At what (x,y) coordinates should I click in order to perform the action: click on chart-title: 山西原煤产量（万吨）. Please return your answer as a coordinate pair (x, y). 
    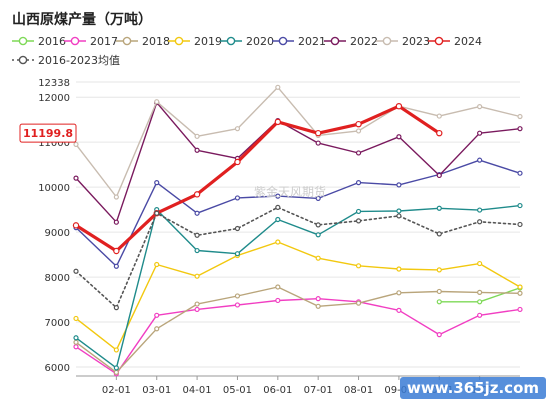
    Looking at the image, I should click on (82, 20).